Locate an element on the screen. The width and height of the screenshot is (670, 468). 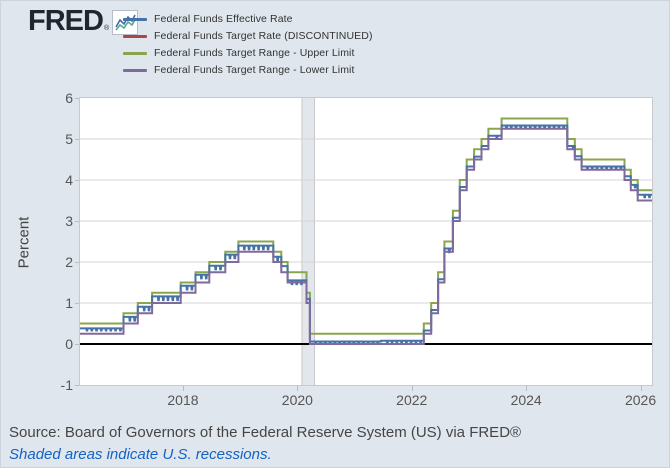
legend-swatch-effective-rate is located at coordinates (135, 19).